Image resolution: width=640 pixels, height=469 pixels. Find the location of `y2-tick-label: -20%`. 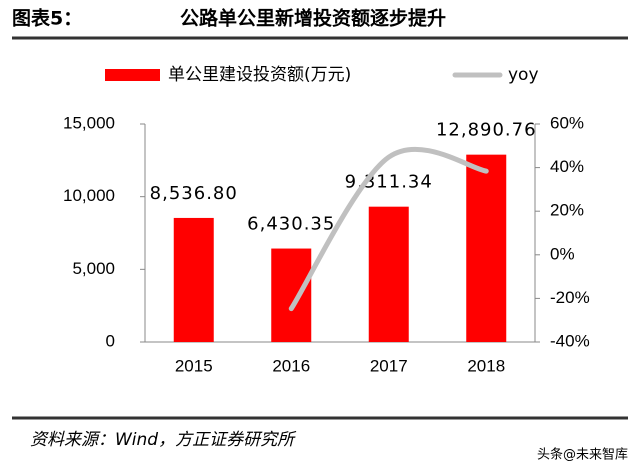

y2-tick-label: -20% is located at coordinates (570, 297).